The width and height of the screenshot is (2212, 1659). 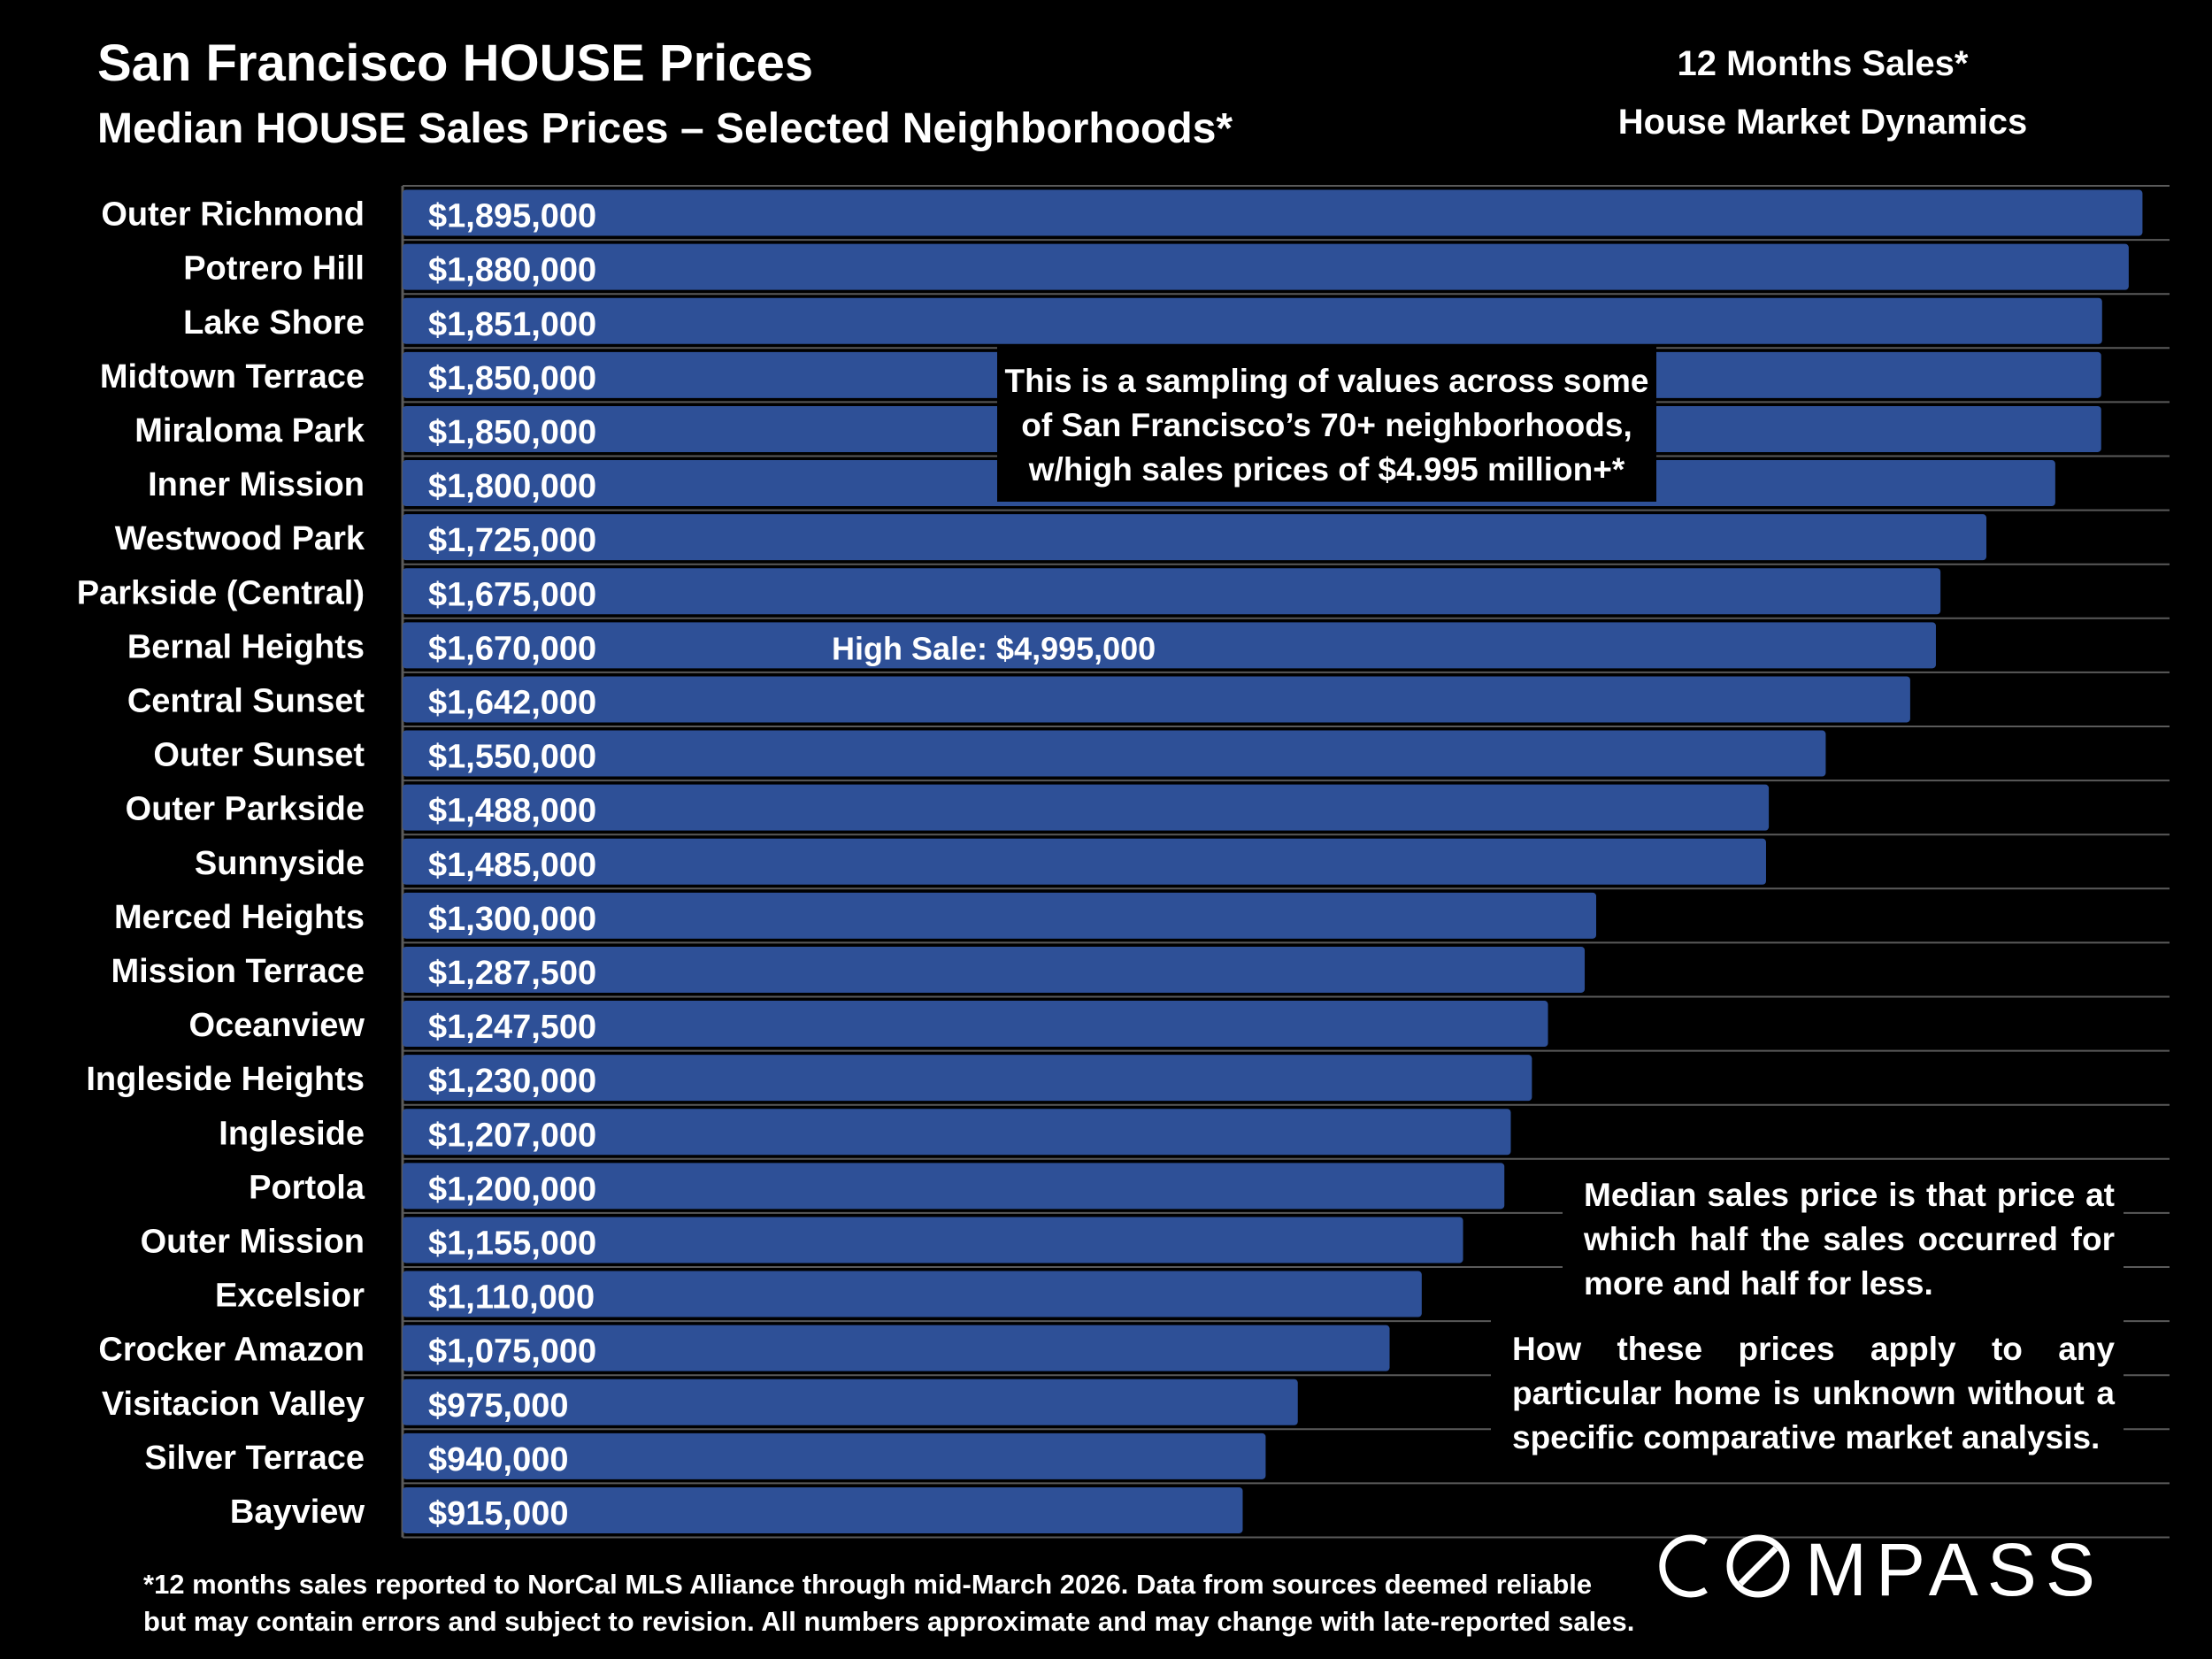 I want to click on category-label: Lake Shore, so click(x=274, y=323).